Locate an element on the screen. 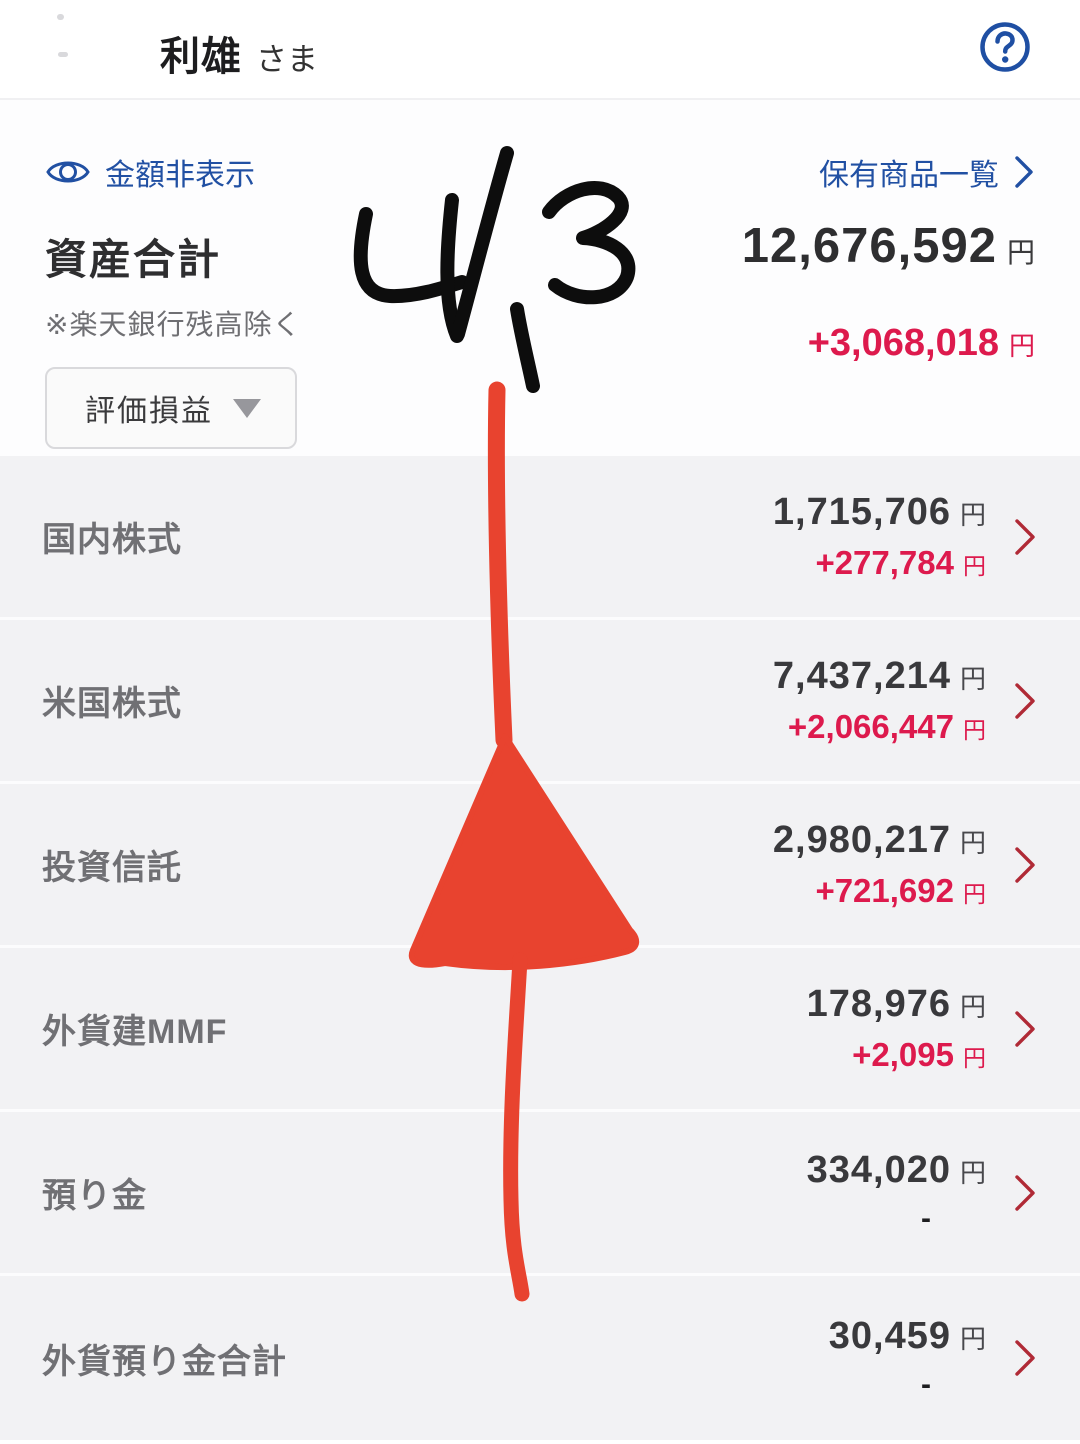 This screenshot has width=1080, height=1444. asset-row-foreign-deposit-total: 外貨預り金合計 30,459 円 - is located at coordinates (540, 1358).